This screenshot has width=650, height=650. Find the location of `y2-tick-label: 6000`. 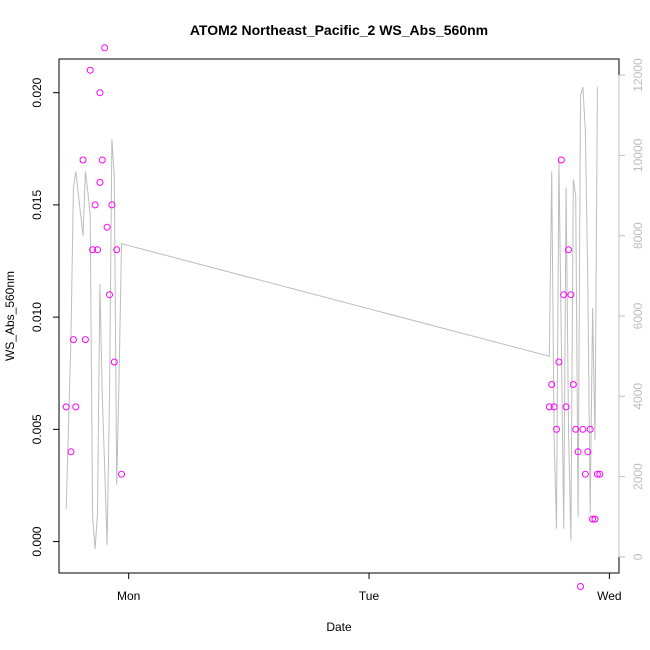

y2-tick-label: 6000 is located at coordinates (638, 315).